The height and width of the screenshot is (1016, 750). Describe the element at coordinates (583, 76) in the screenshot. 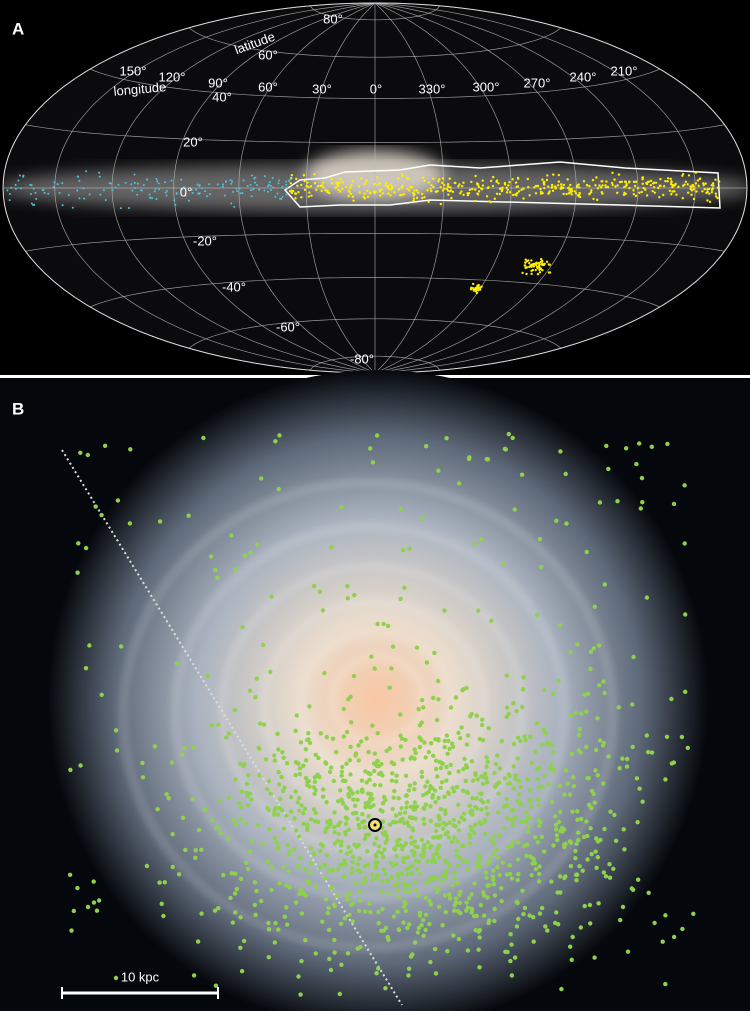

I see `longitude-label: 240°` at that location.